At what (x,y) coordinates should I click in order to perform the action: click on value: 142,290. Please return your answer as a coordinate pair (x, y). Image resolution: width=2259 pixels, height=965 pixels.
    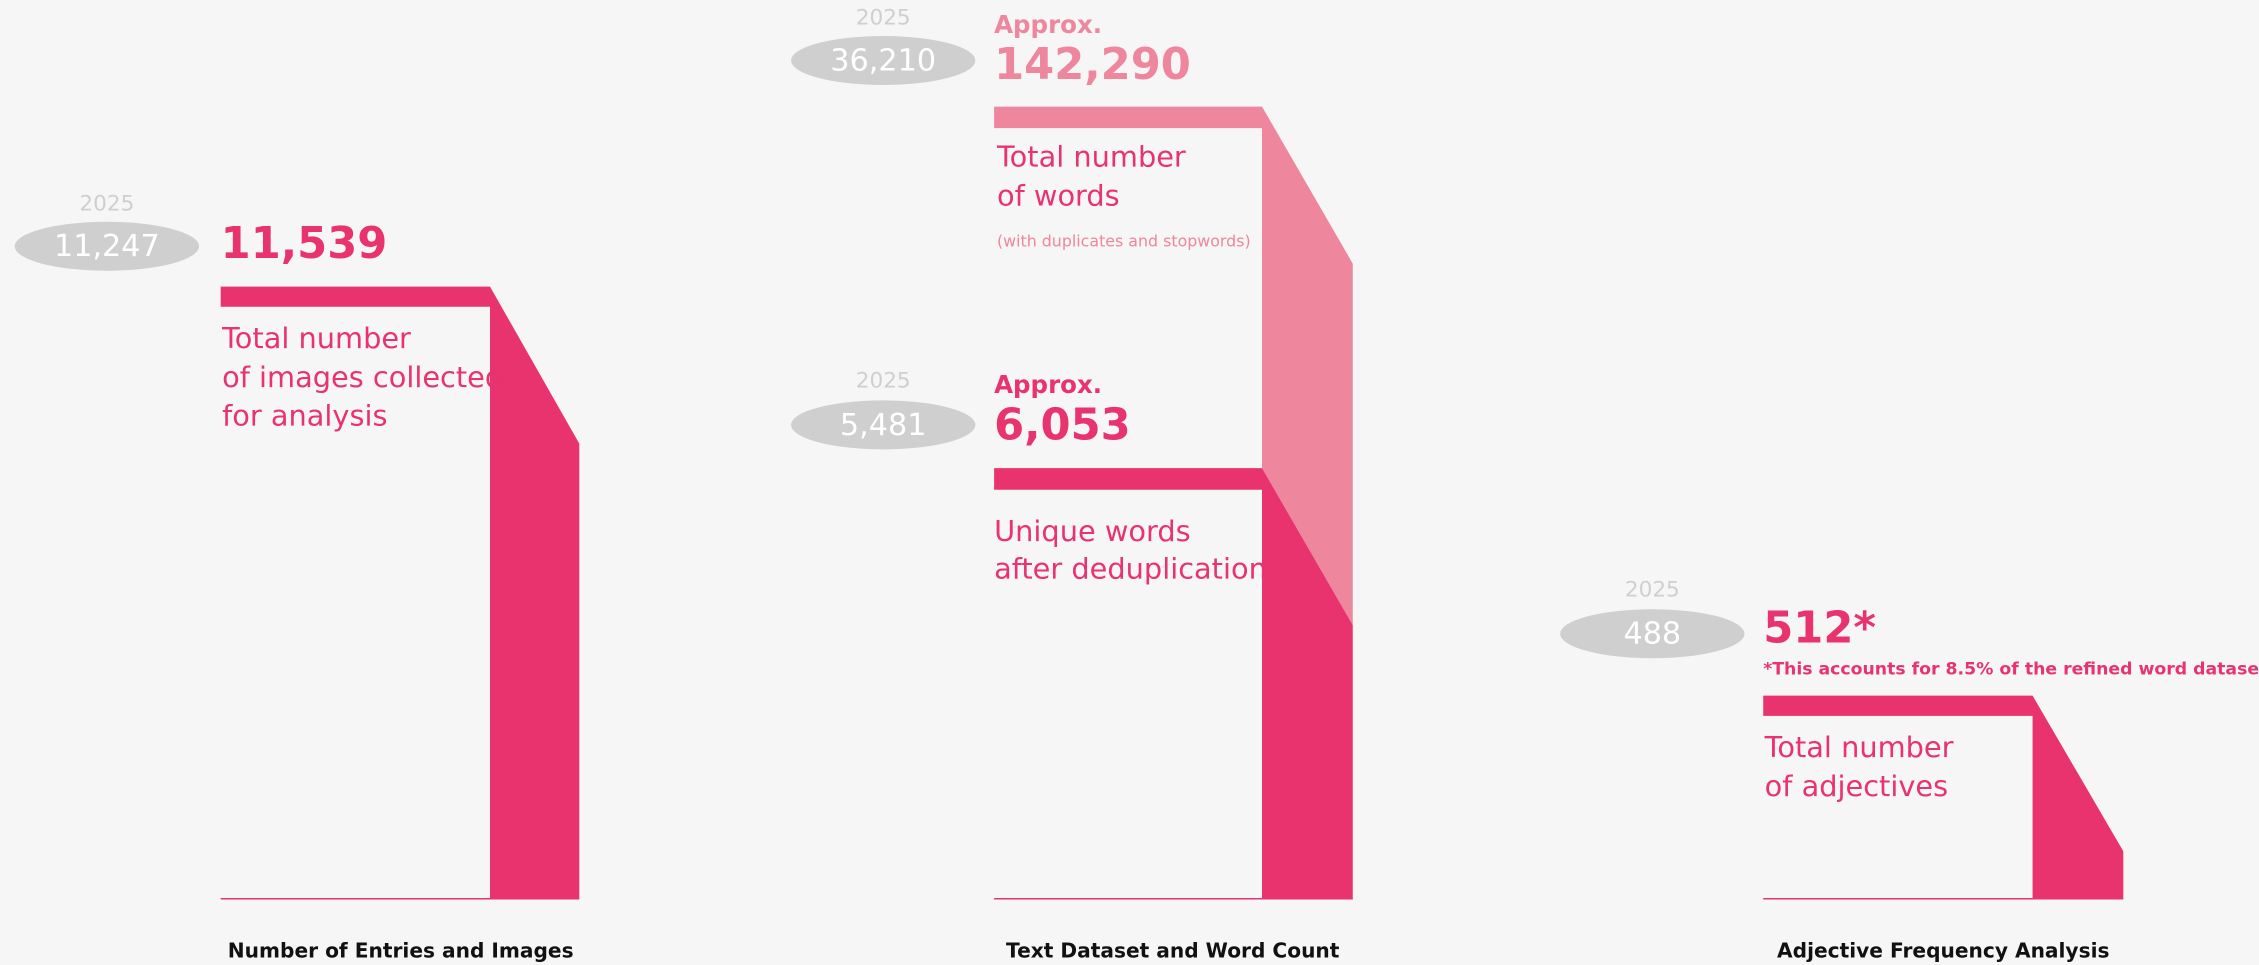
    Looking at the image, I should click on (1092, 65).